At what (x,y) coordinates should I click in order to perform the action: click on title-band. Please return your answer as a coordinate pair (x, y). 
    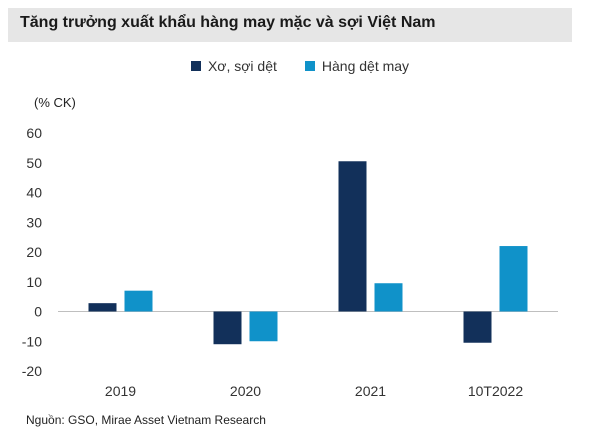
    Looking at the image, I should click on (290, 25).